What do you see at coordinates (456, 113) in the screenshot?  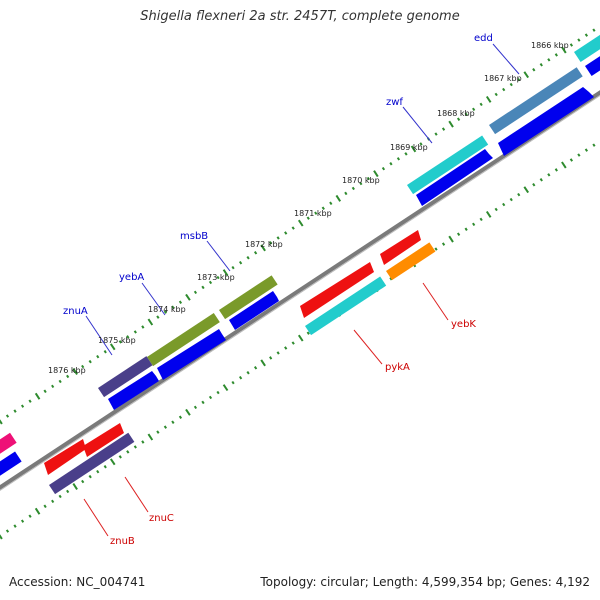 I see `kbp-label: 1868 kbp` at bounding box center [456, 113].